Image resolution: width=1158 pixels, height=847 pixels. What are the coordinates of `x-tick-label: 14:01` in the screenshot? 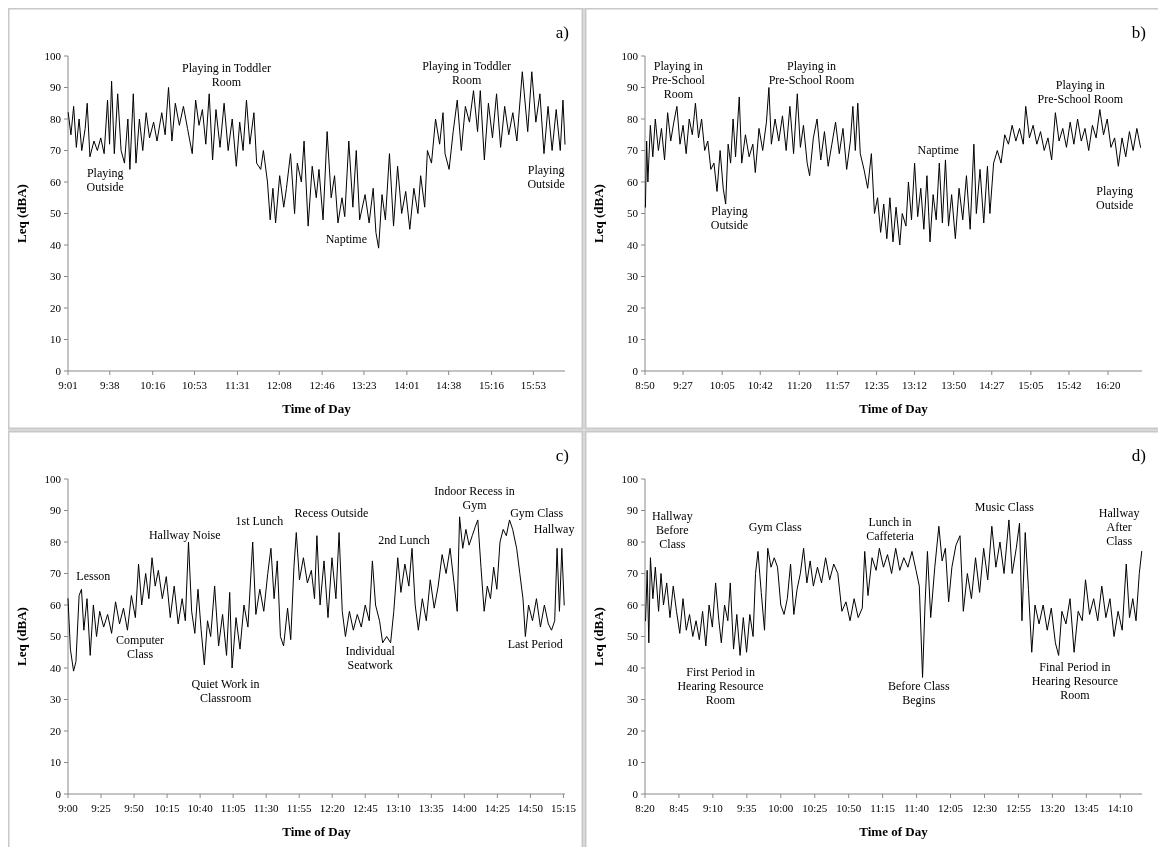 It's located at (407, 385).